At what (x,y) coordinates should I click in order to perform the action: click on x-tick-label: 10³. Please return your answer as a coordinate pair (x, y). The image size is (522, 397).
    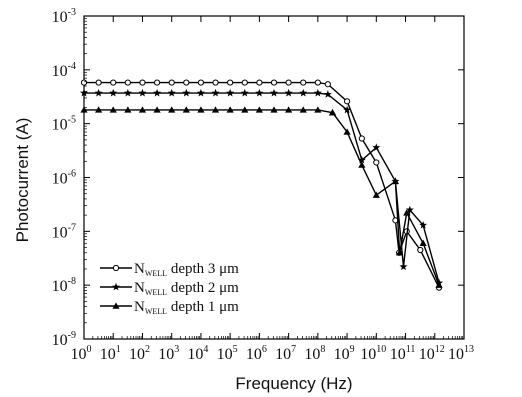
    Looking at the image, I should click on (168, 353).